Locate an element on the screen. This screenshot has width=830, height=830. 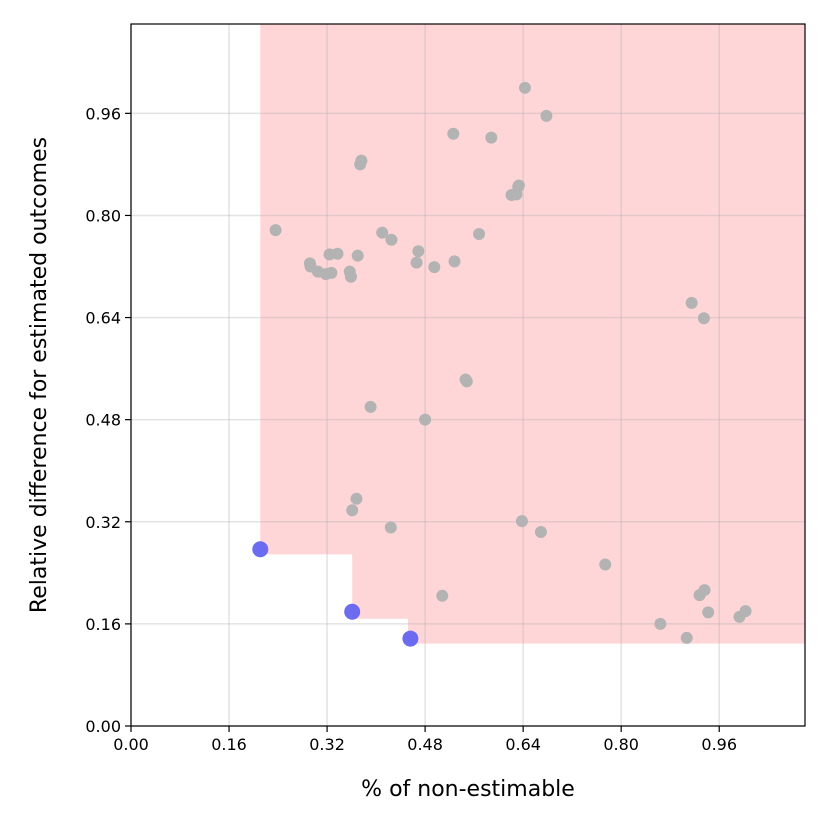
y-tick-label: 0.64 is located at coordinates (103, 318).